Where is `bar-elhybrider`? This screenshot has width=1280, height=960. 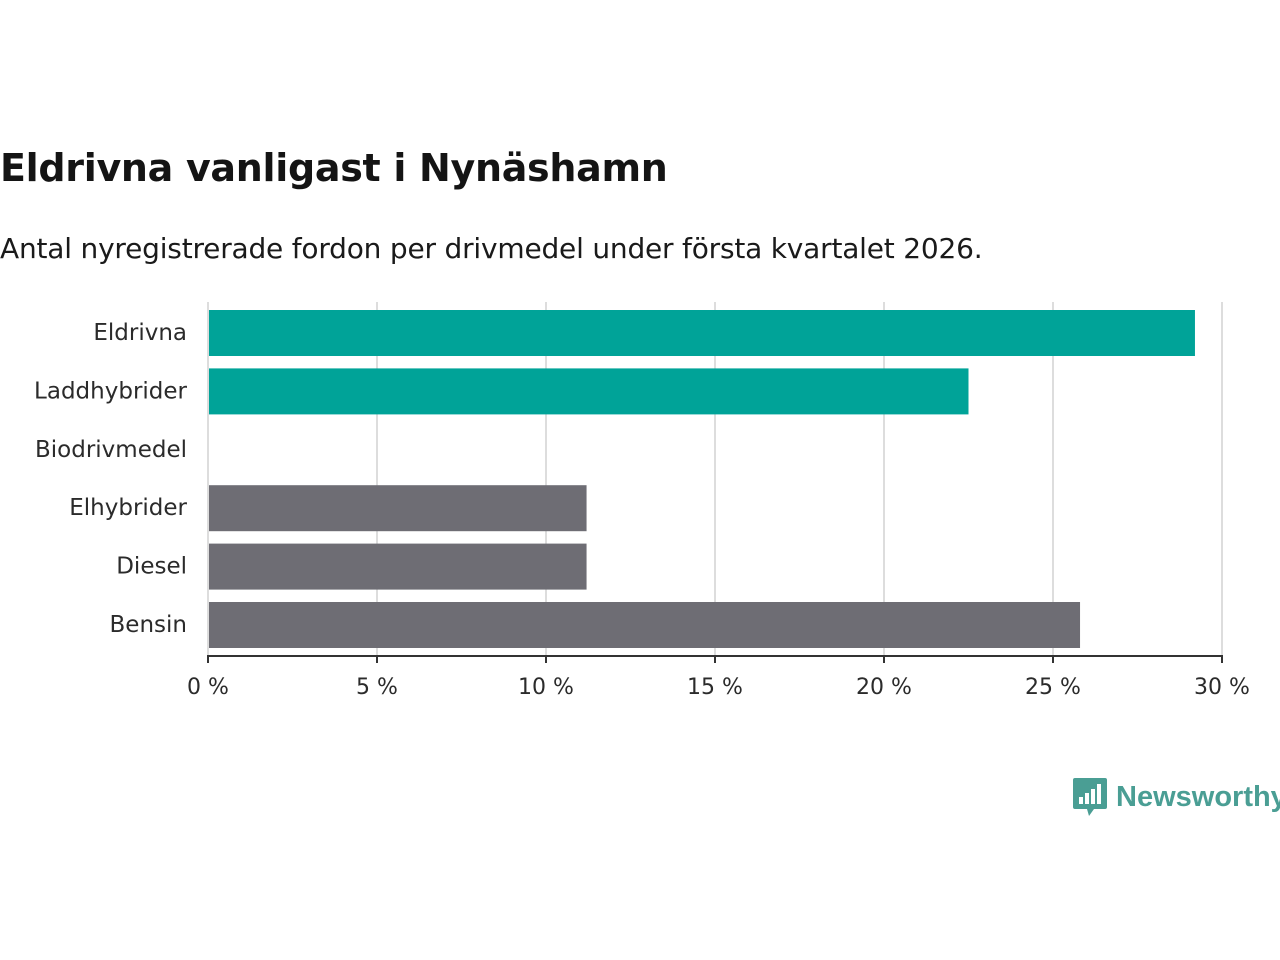 bar-elhybrider is located at coordinates (397, 508).